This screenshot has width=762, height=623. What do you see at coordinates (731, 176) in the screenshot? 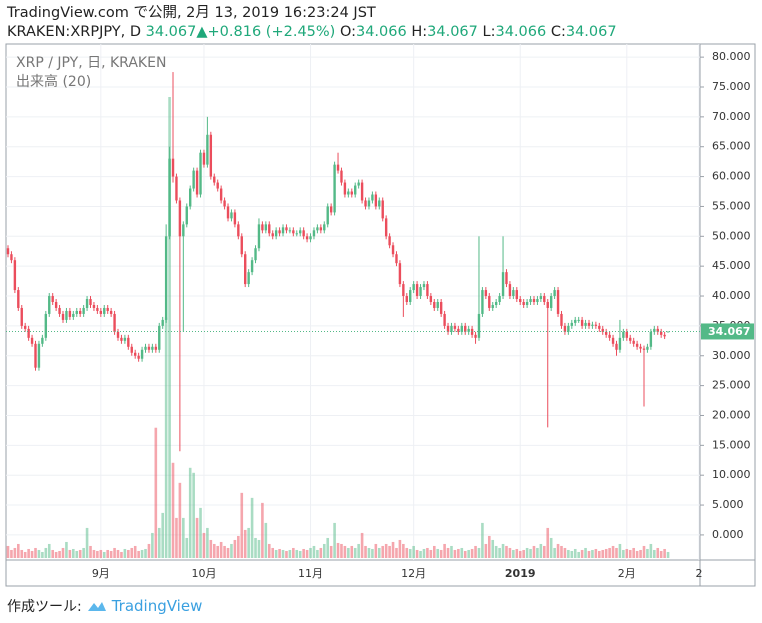
I see `y-tick-label: 60.000` at bounding box center [731, 176].